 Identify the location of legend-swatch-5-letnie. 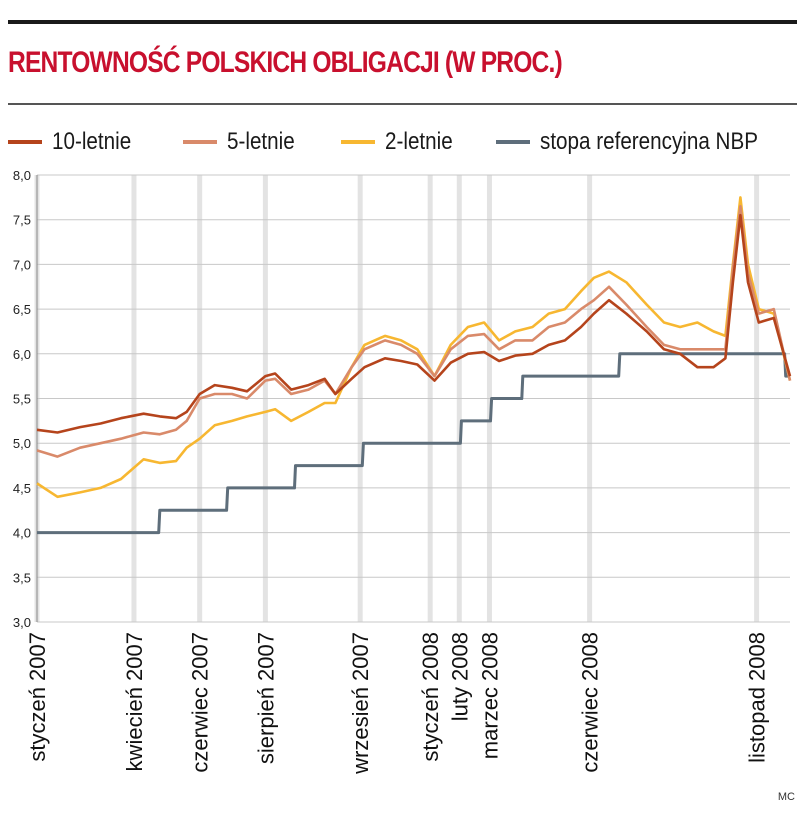
(200, 142).